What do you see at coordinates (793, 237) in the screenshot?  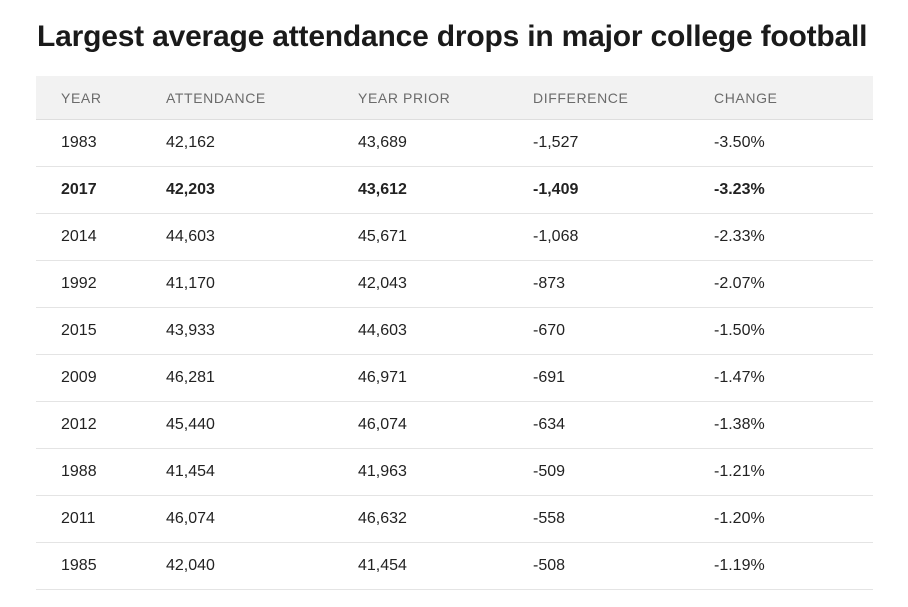 I see `cell-change: -2.33%` at bounding box center [793, 237].